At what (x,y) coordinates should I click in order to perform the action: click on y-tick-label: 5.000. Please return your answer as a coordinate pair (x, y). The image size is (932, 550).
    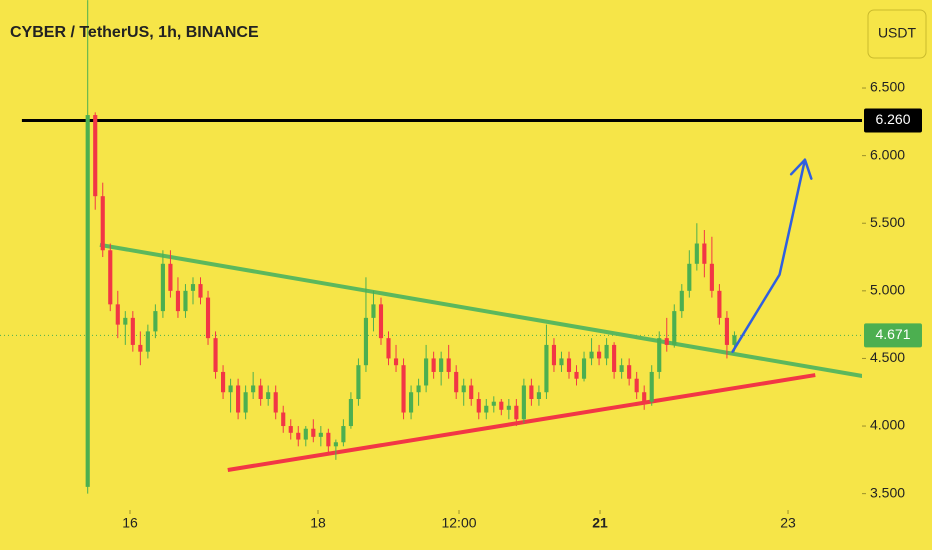
    Looking at the image, I should click on (887, 290).